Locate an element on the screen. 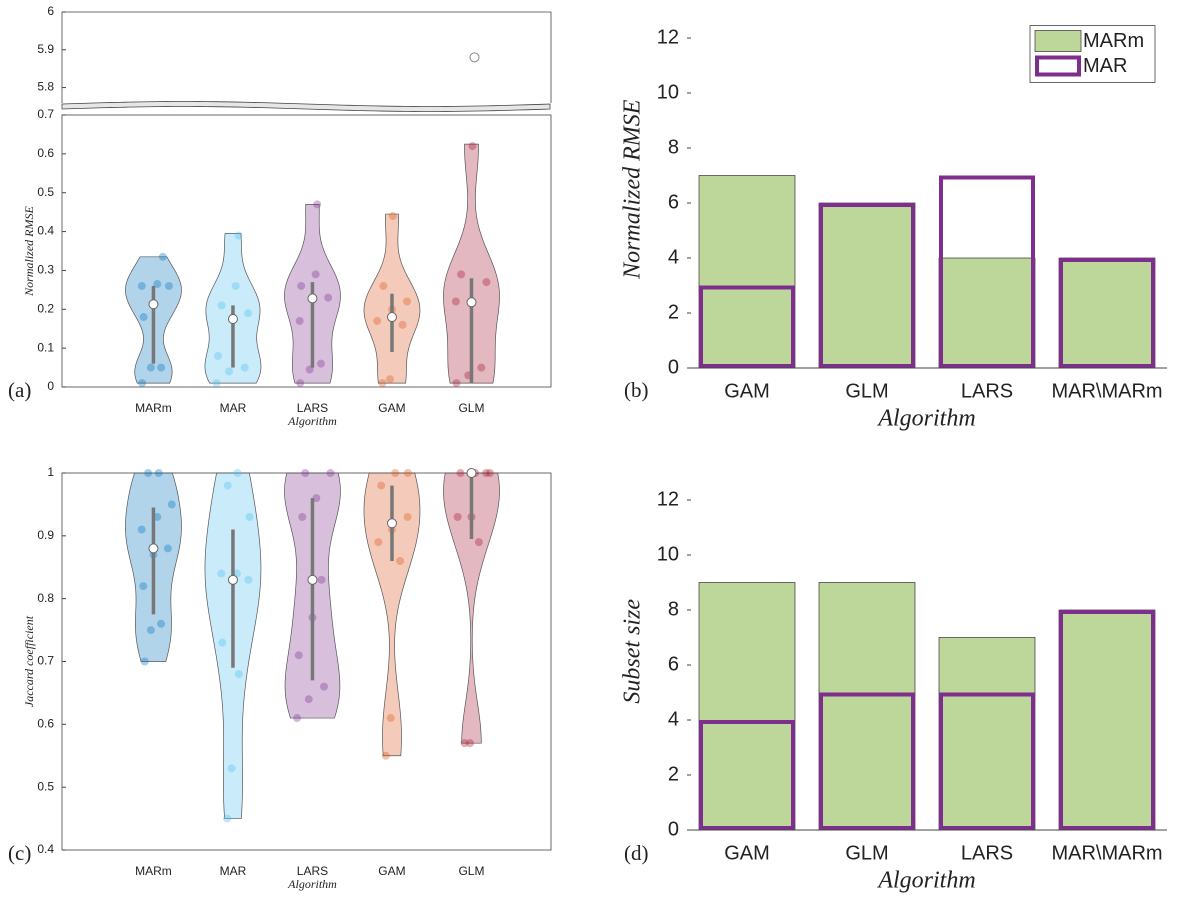  legend-label: MAR is located at coordinates (1105, 66).